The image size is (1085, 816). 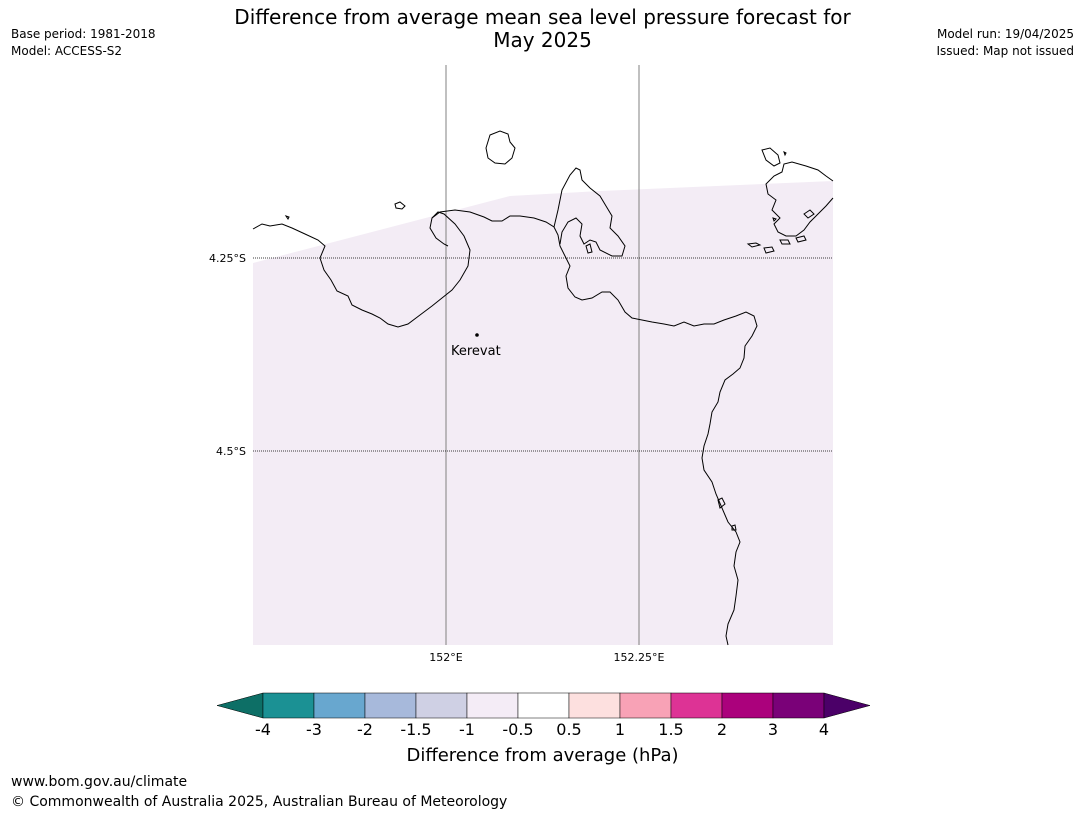 I want to click on title-line-2: May 2025, so click(x=542, y=40).